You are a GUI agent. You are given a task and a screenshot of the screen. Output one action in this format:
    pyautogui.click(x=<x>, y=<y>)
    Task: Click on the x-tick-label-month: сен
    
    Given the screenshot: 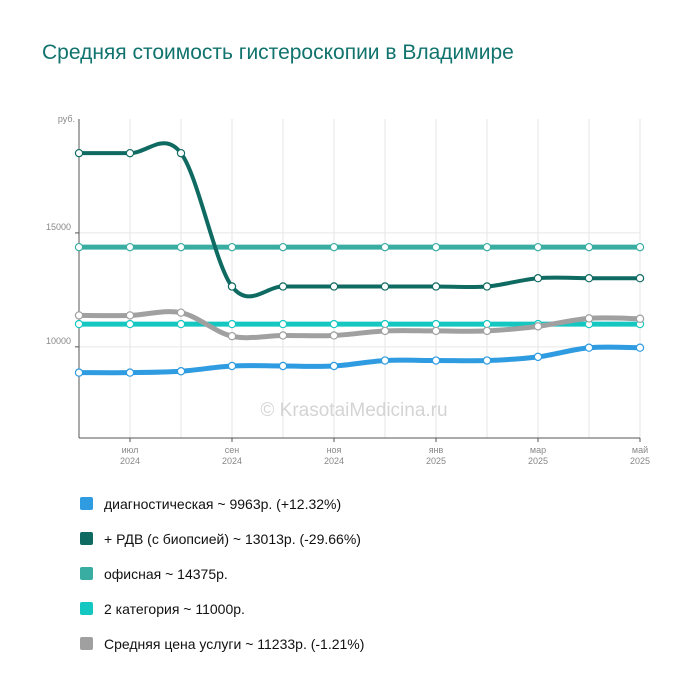 What is the action you would take?
    pyautogui.click(x=232, y=450)
    